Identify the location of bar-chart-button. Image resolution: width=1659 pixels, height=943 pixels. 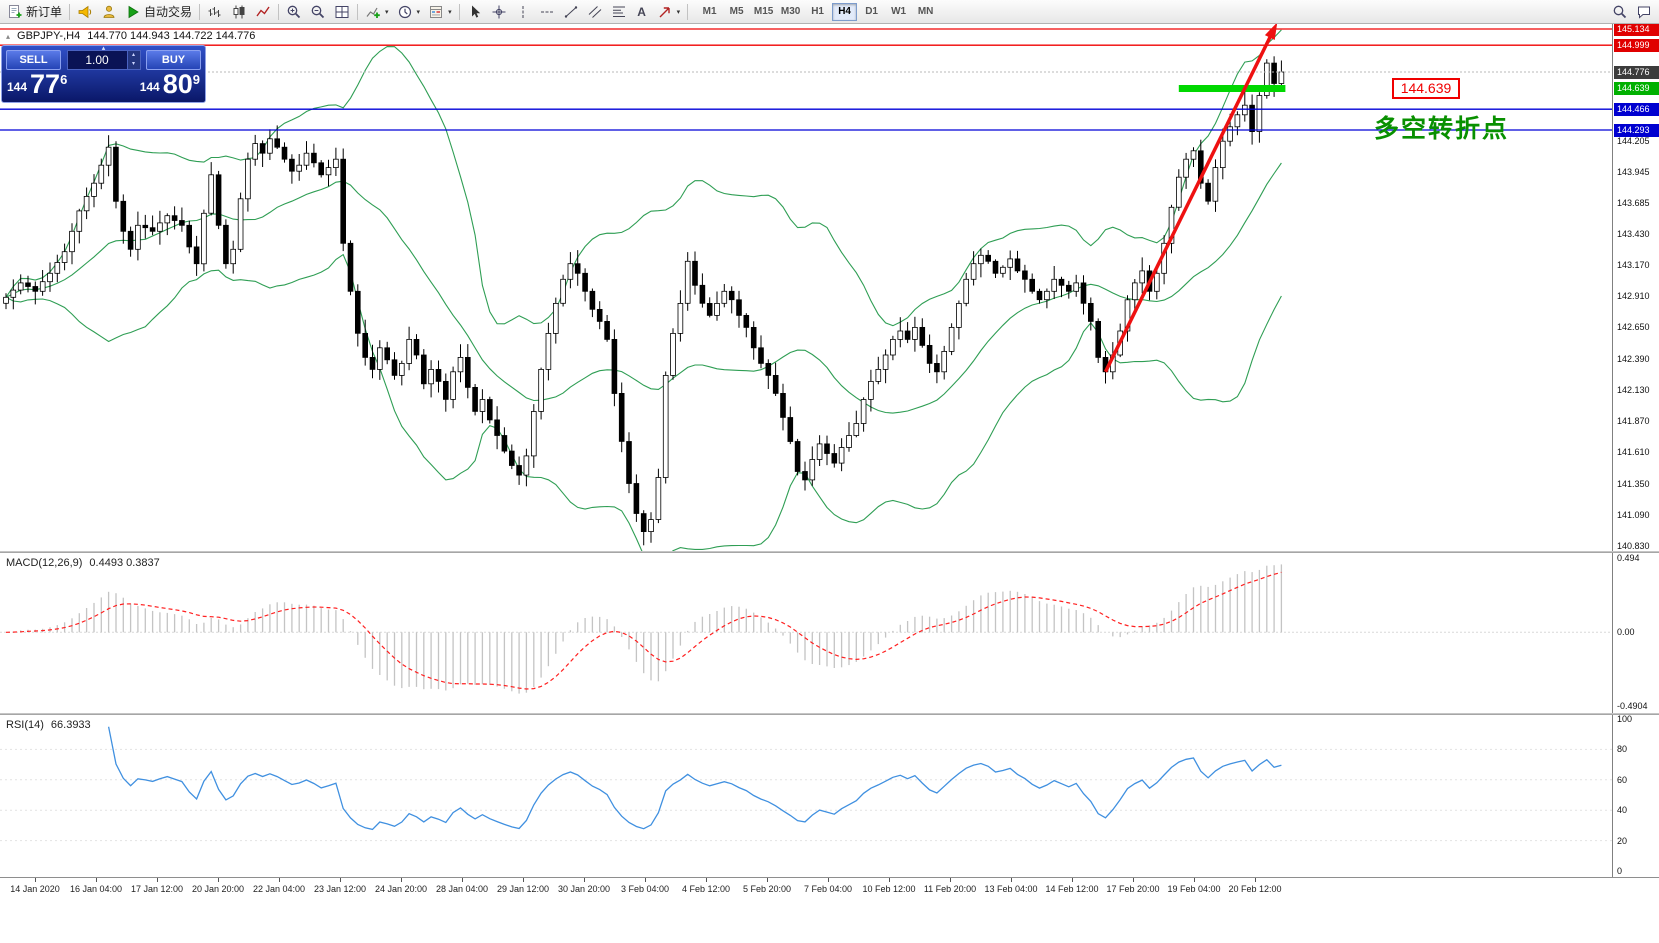
(215, 12).